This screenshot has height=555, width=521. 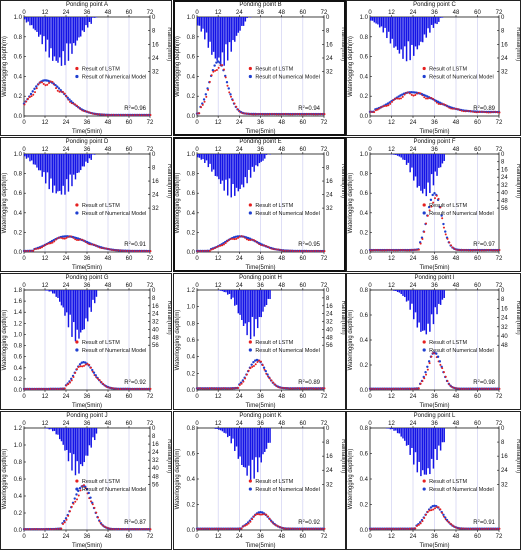 I want to click on legend-model-label: Result of Numerical Model, so click(x=287, y=214).